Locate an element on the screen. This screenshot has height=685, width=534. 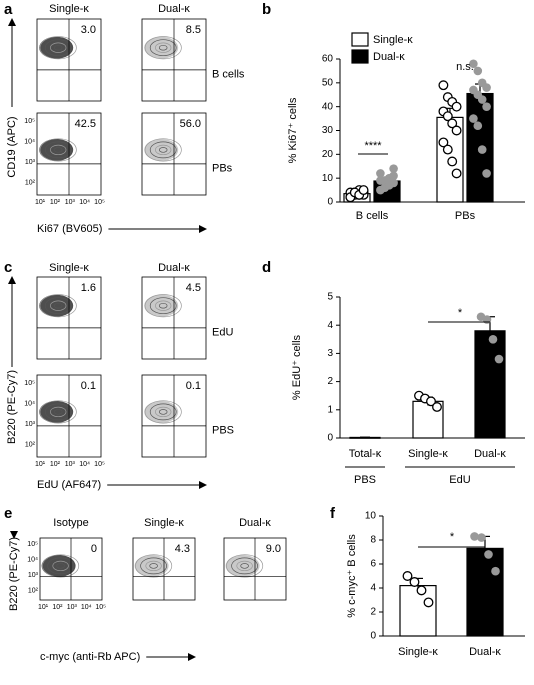
column-title: Dual-κ is located at coordinates (174, 268).